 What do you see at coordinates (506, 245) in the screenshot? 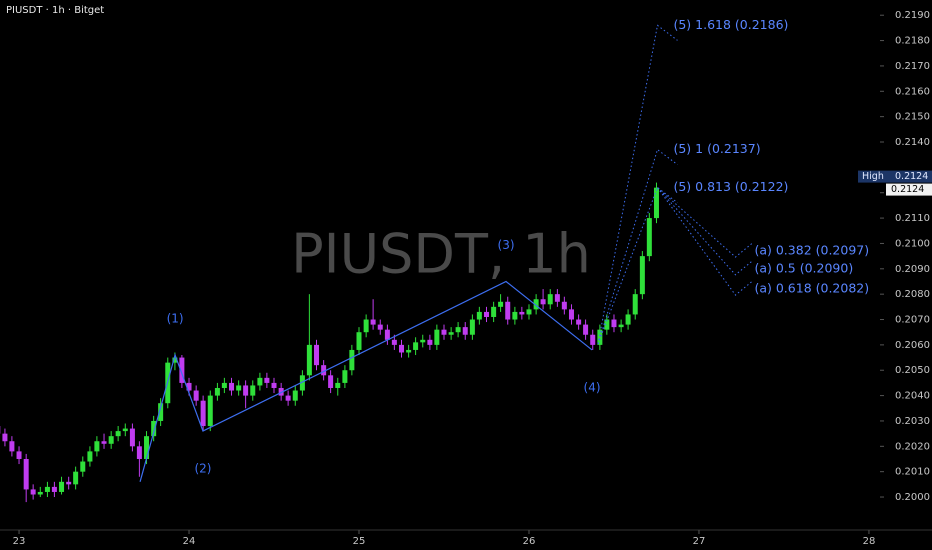
I see `wave-label: (3)` at bounding box center [506, 245].